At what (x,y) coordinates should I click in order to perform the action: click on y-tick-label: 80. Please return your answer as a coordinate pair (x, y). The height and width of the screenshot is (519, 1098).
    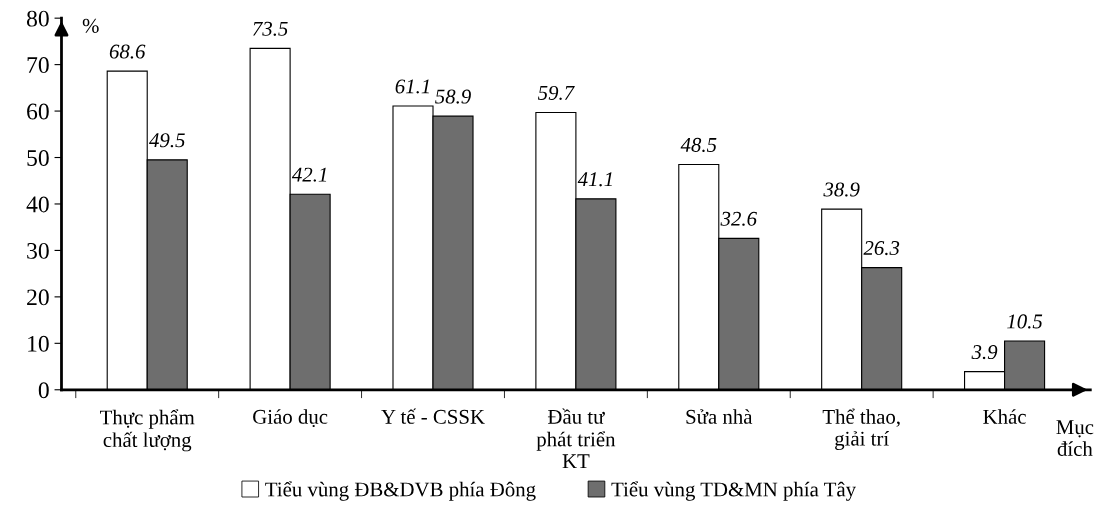
    Looking at the image, I should click on (37, 18).